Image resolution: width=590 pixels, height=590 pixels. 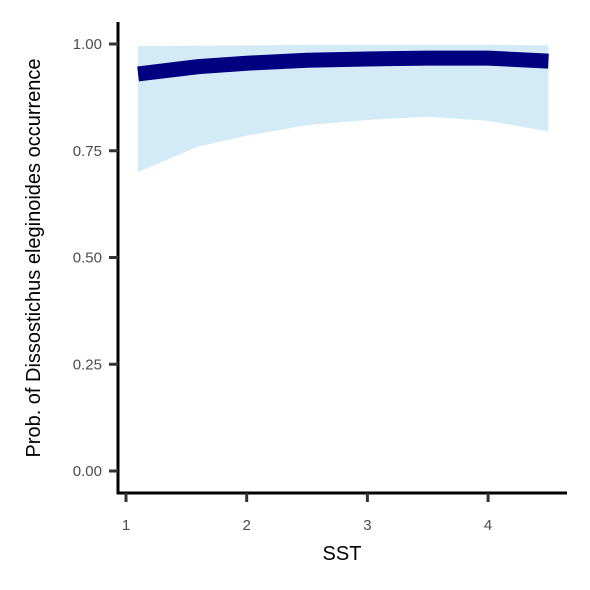 What do you see at coordinates (367, 525) in the screenshot?
I see `x-tick-label: 3` at bounding box center [367, 525].